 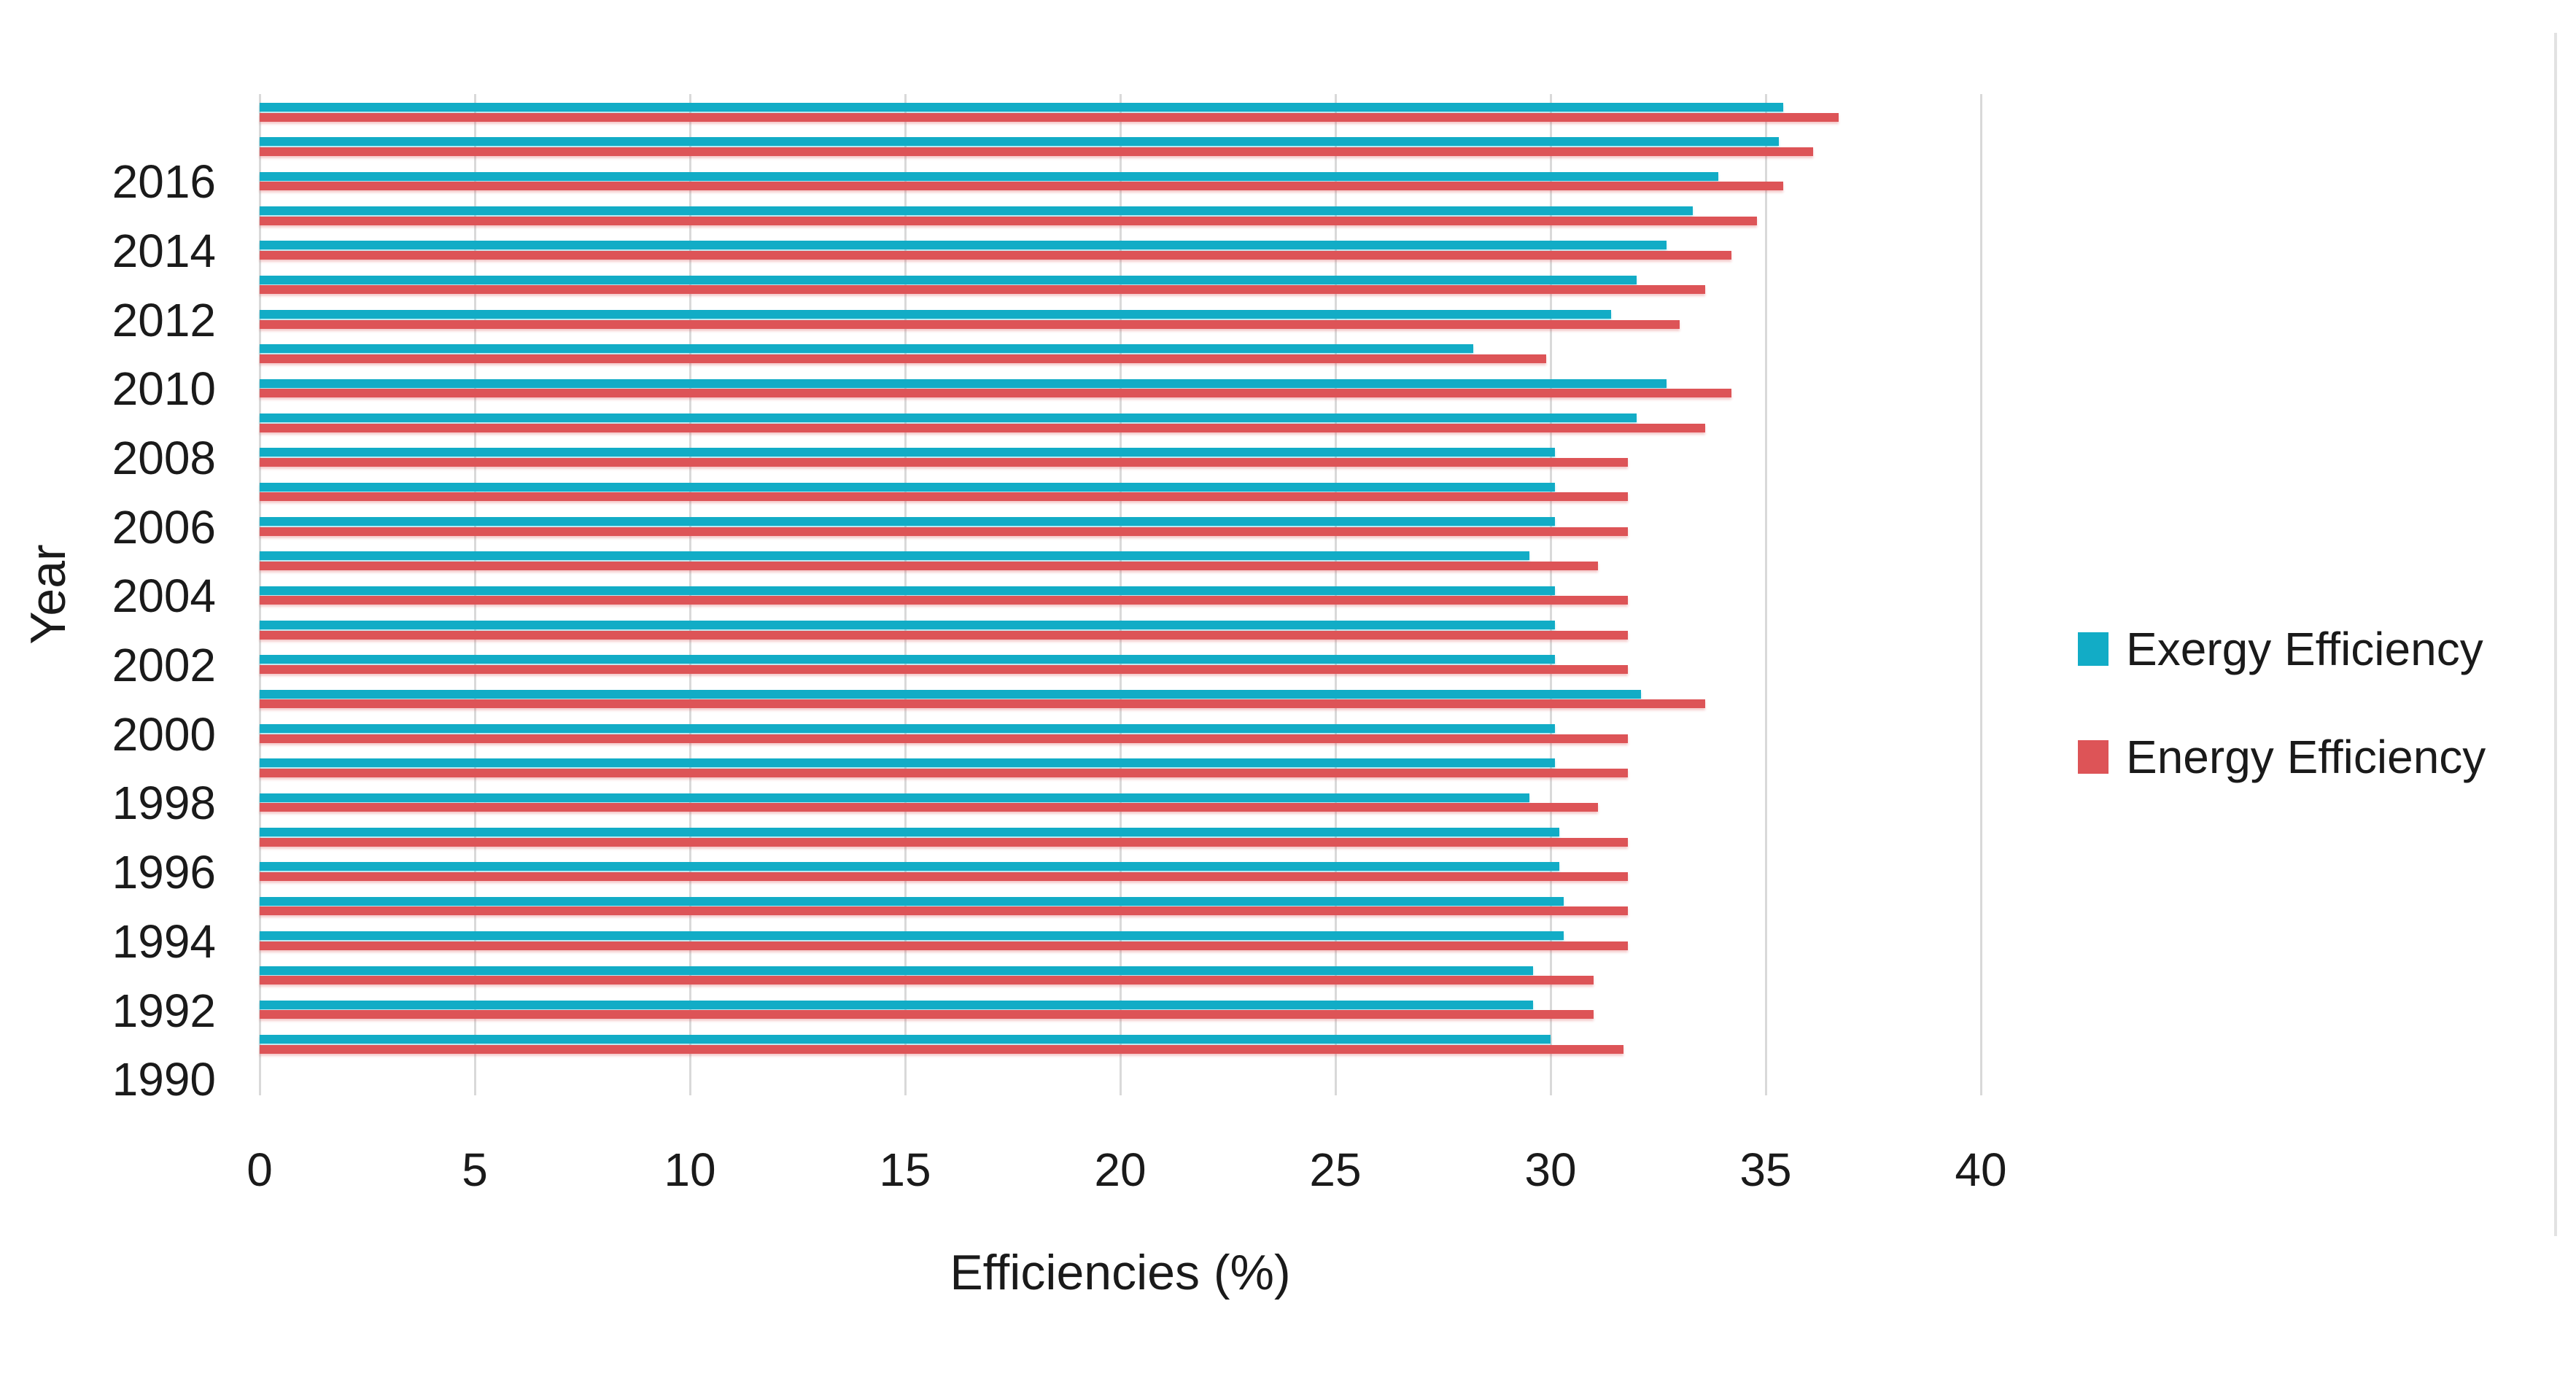 What do you see at coordinates (1120, 1272) in the screenshot?
I see `x-axis-title: Efficiencies (%)` at bounding box center [1120, 1272].